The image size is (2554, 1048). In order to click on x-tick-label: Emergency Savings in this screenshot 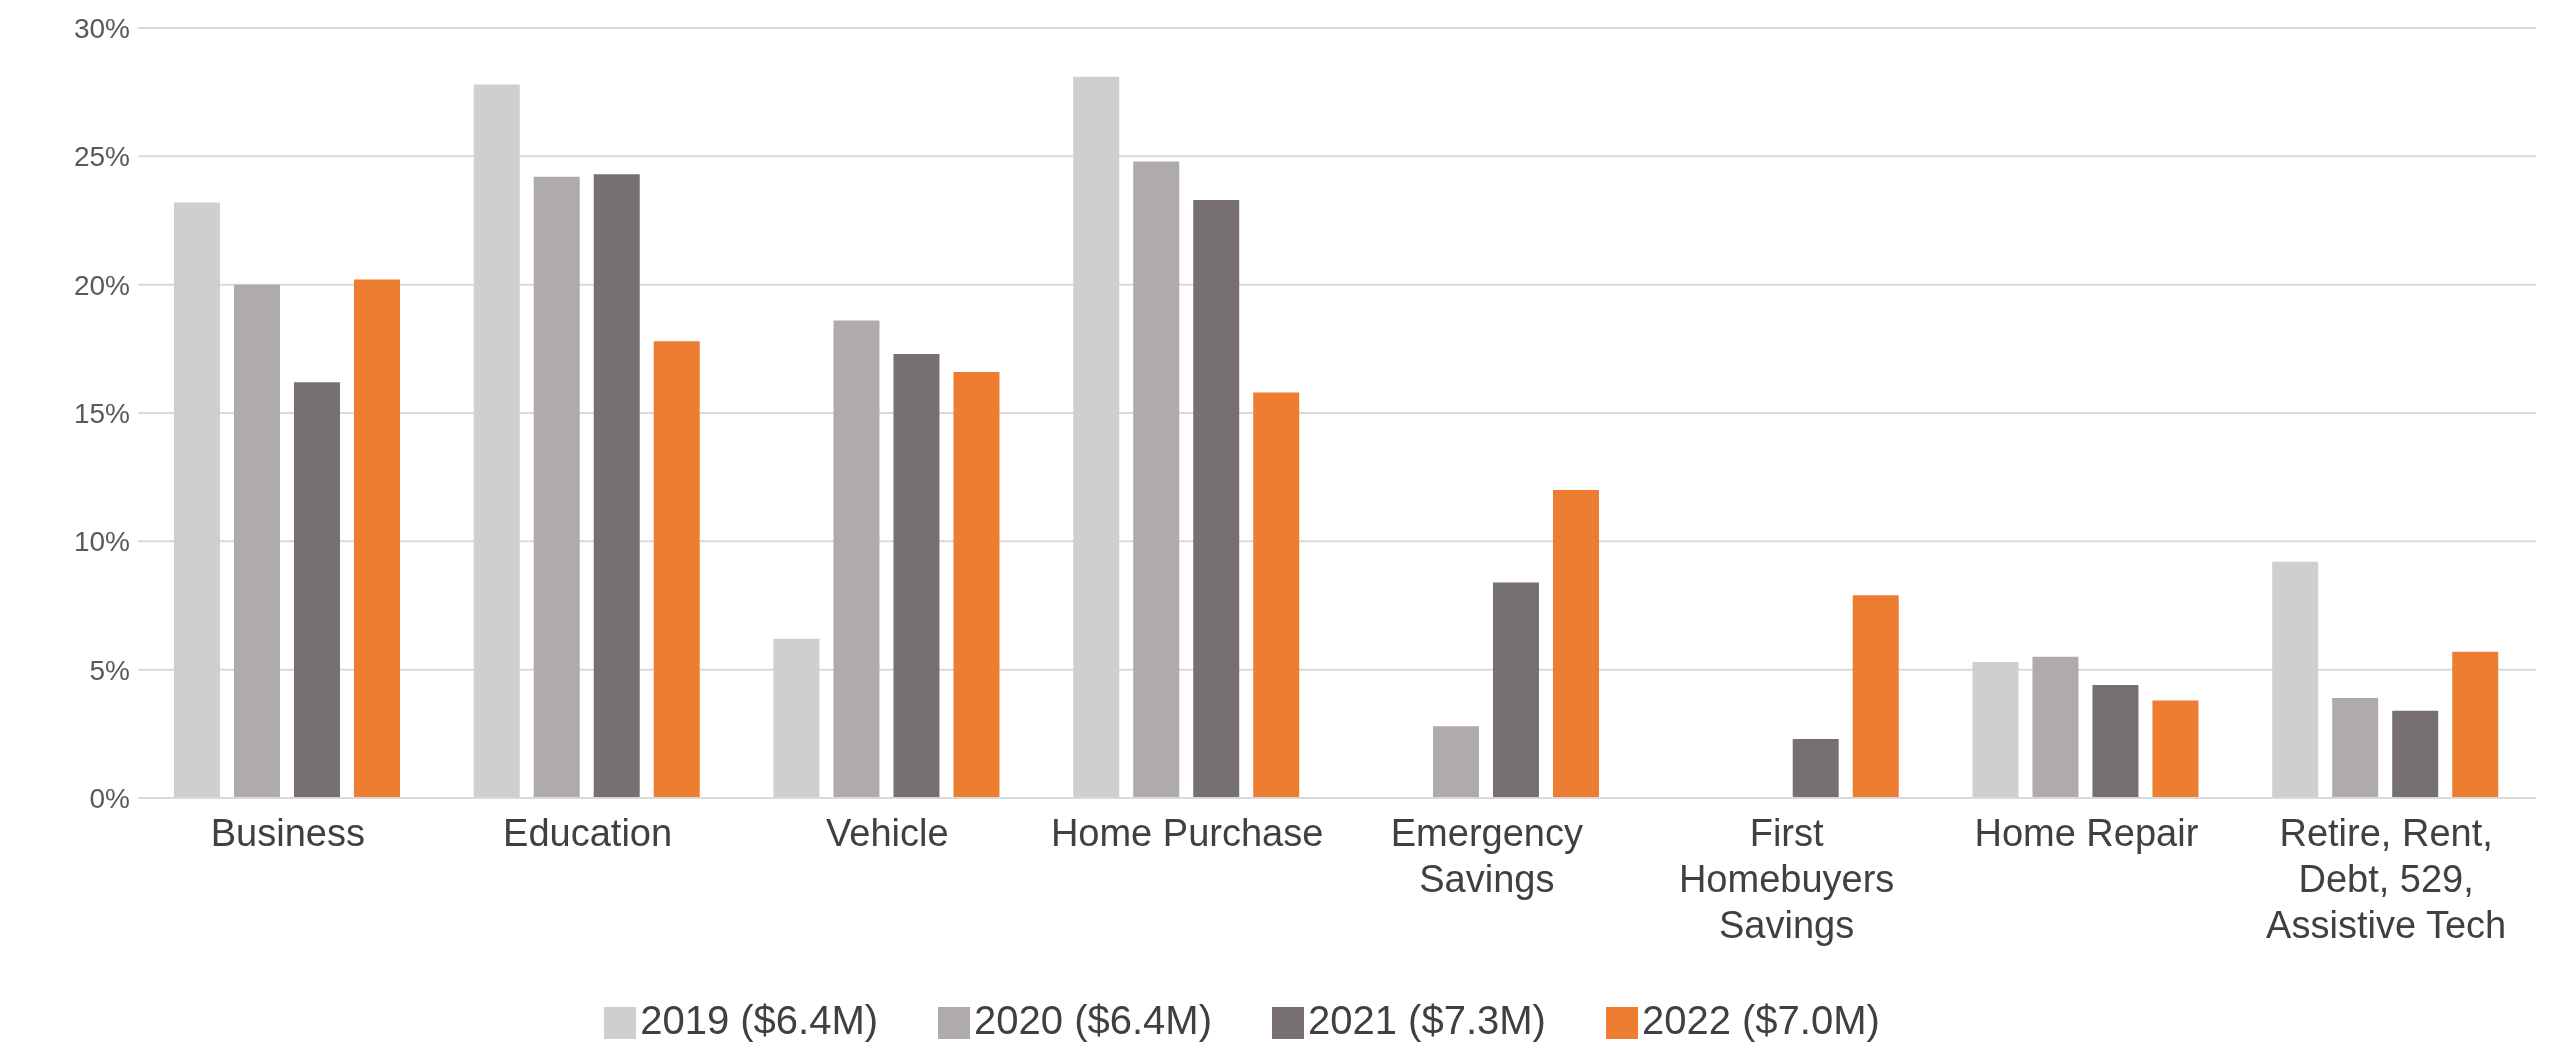, I will do `click(1486, 856)`.